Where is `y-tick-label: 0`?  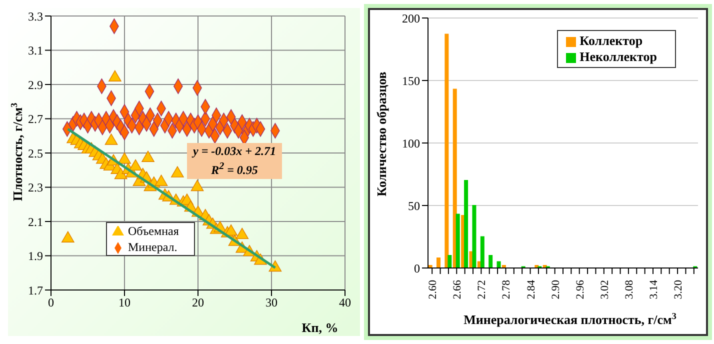
y-tick-label: 0 is located at coordinates (417, 268).